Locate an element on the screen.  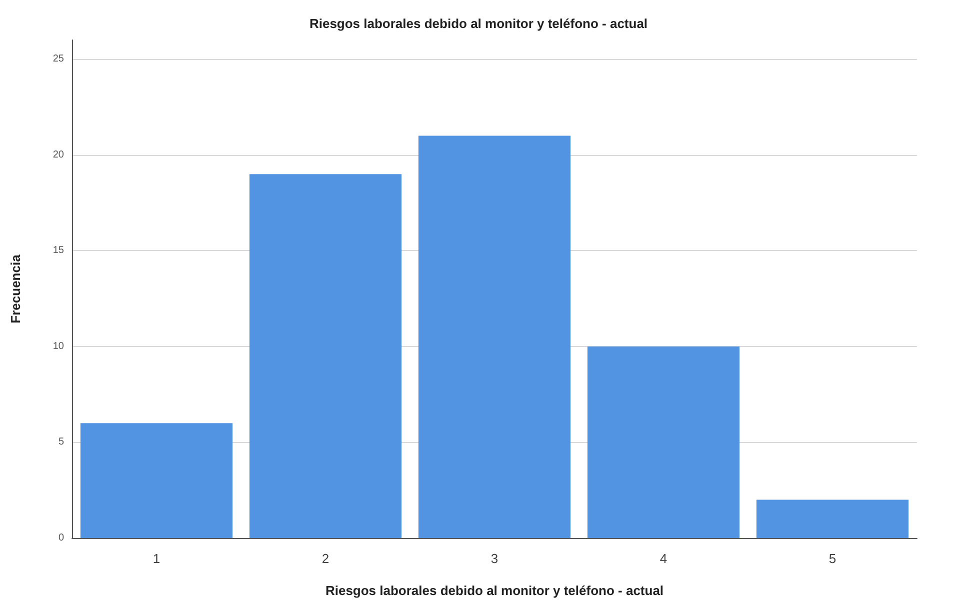
x-tick-label: 5 is located at coordinates (832, 558).